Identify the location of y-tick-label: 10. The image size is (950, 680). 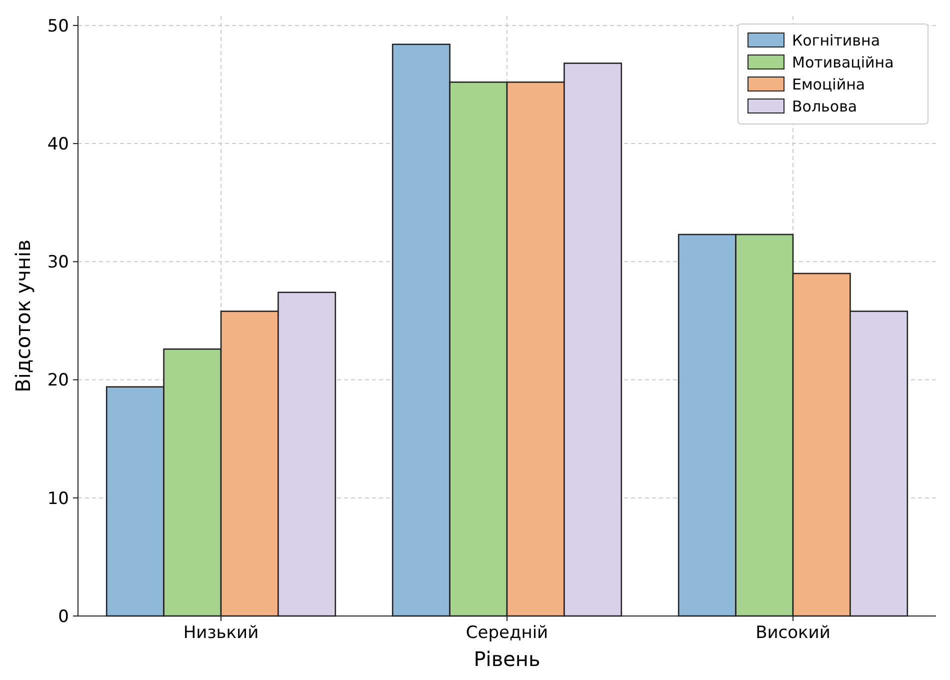
(58, 498).